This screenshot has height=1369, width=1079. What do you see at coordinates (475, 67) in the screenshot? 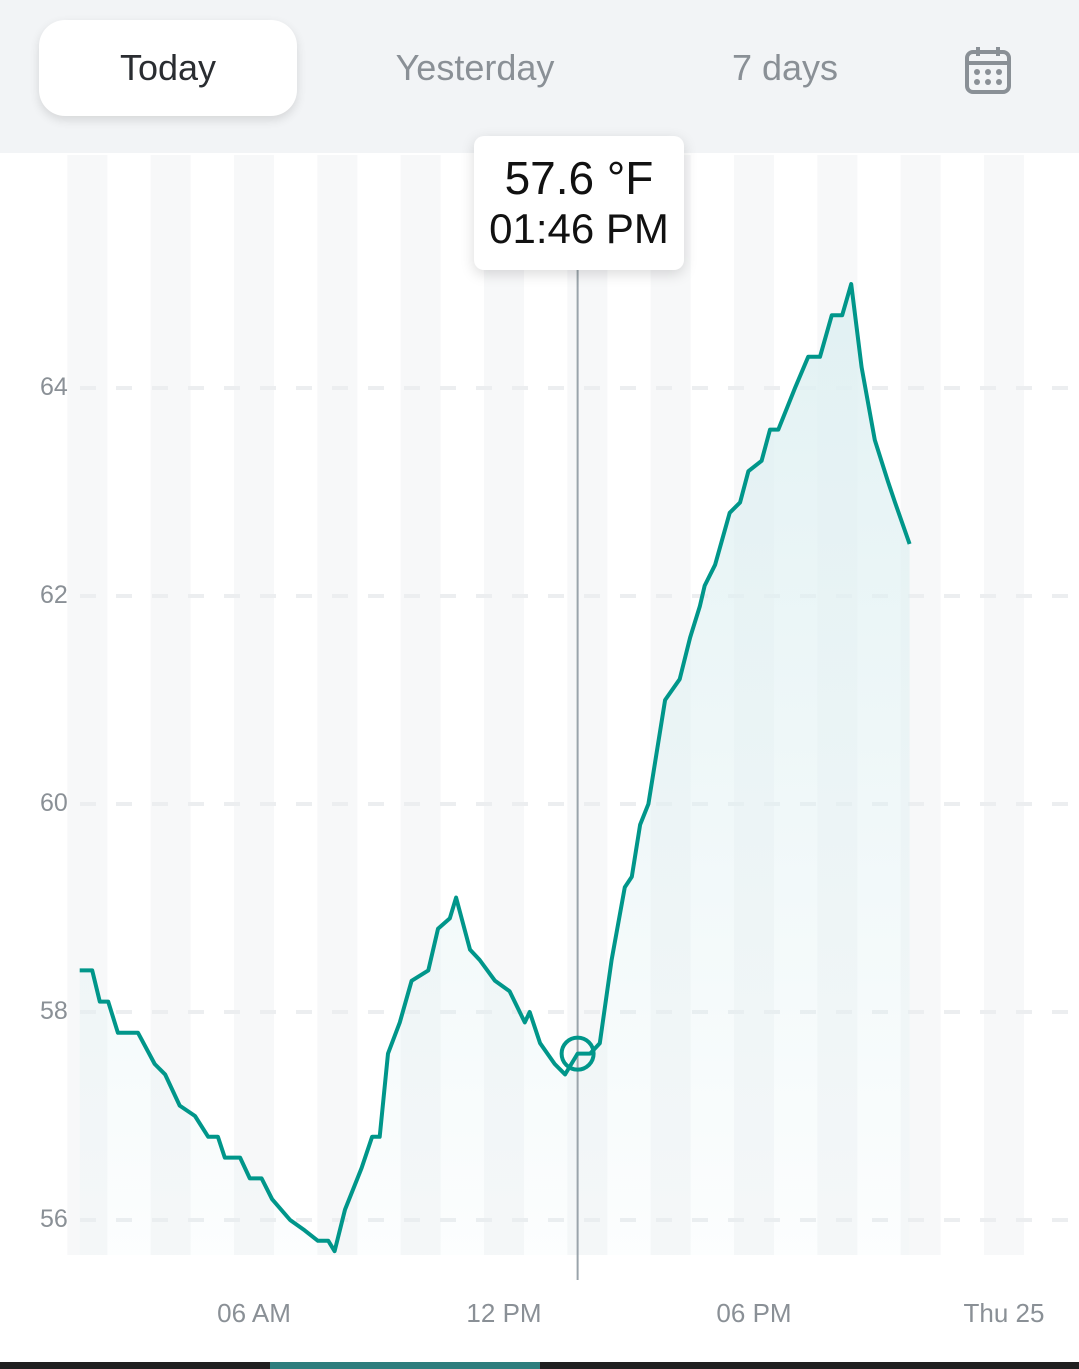
I see `tab-yesterday: Yesterday` at bounding box center [475, 67].